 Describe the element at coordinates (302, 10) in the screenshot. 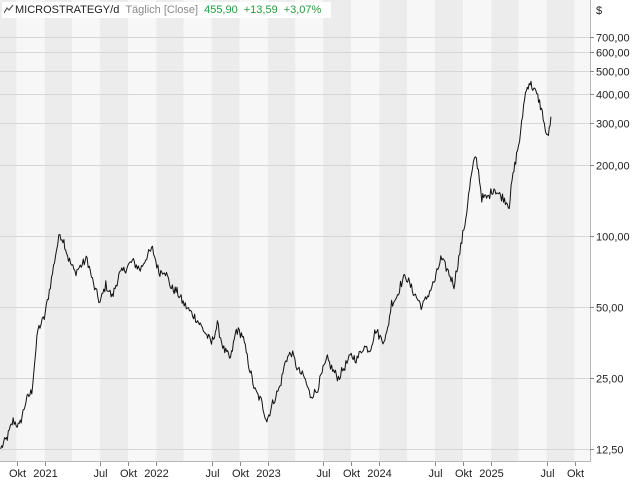

I see `price-change-pct: +3,07%` at that location.